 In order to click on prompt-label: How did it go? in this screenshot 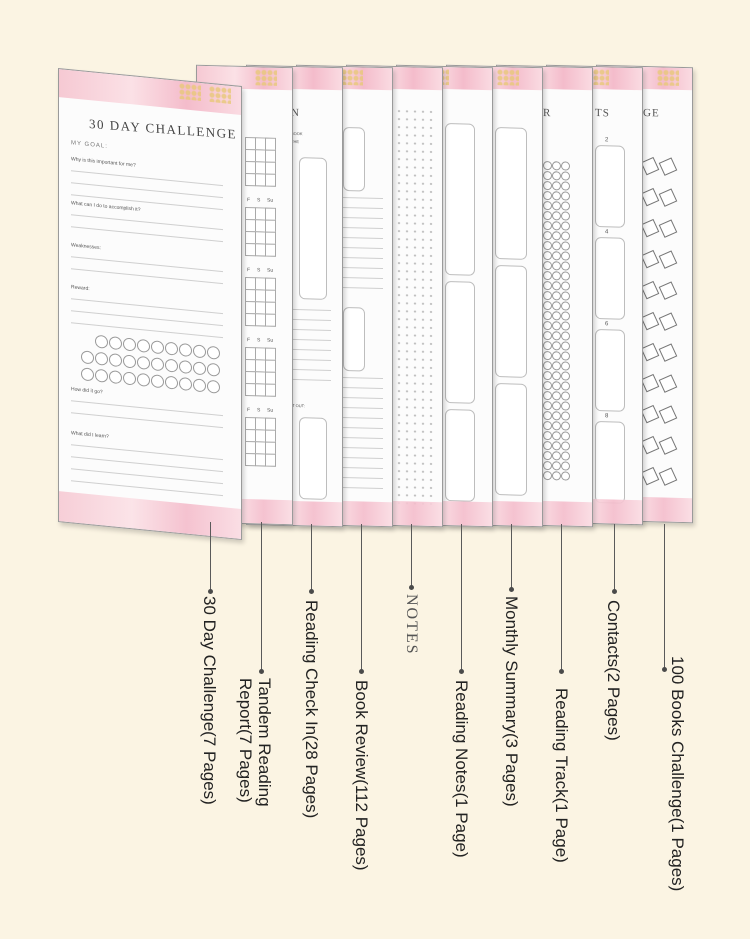, I will do `click(87, 391)`.